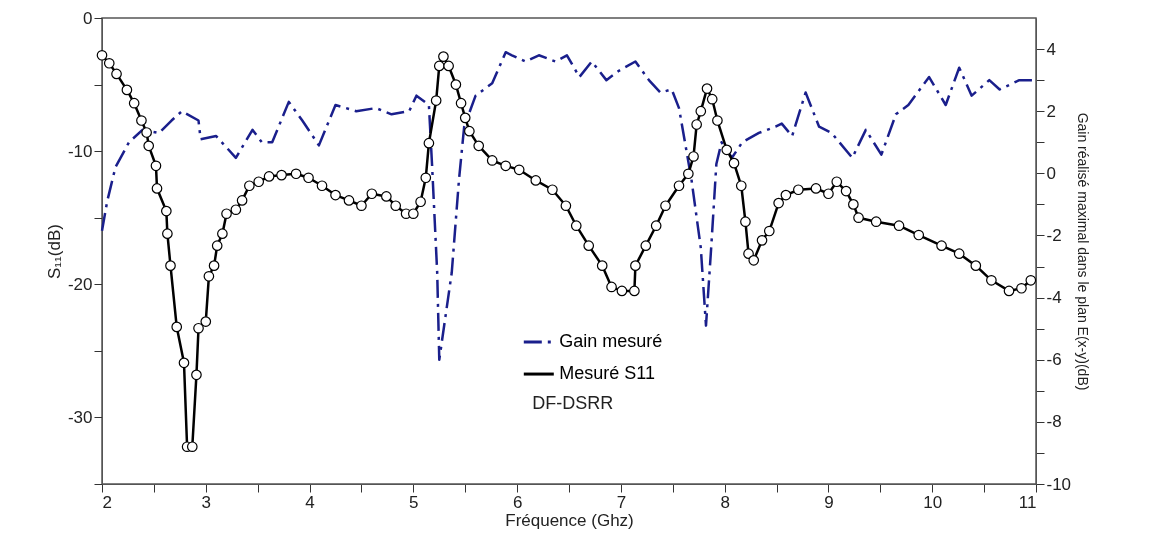  Describe the element at coordinates (1051, 173) in the screenshot. I see `y2-tick-label: 0` at that location.